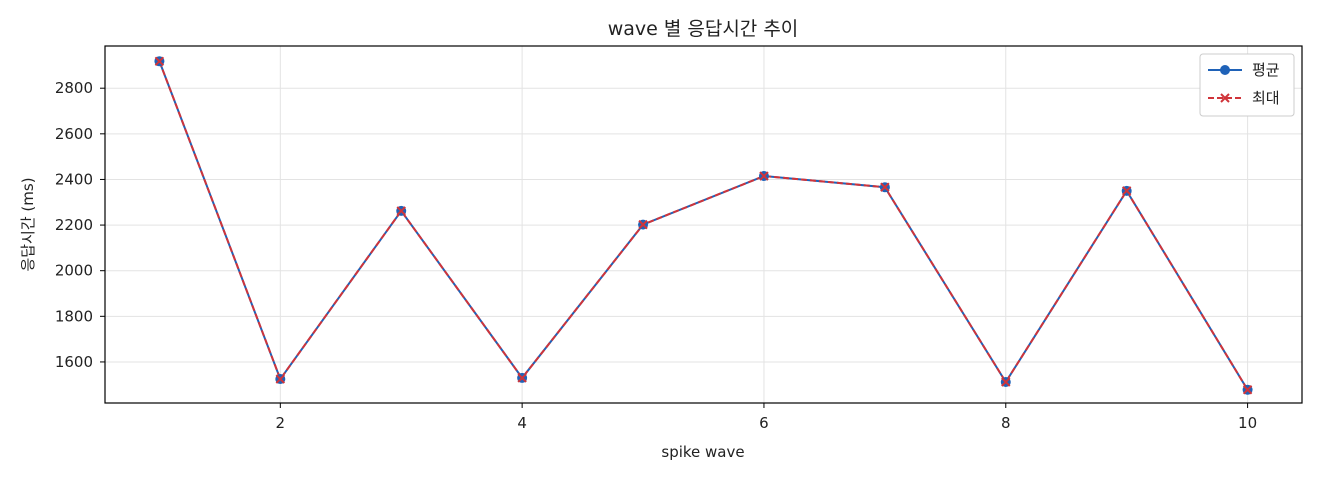 The image size is (1320, 480). Describe the element at coordinates (74, 316) in the screenshot. I see `y-tick-label: 1800` at that location.